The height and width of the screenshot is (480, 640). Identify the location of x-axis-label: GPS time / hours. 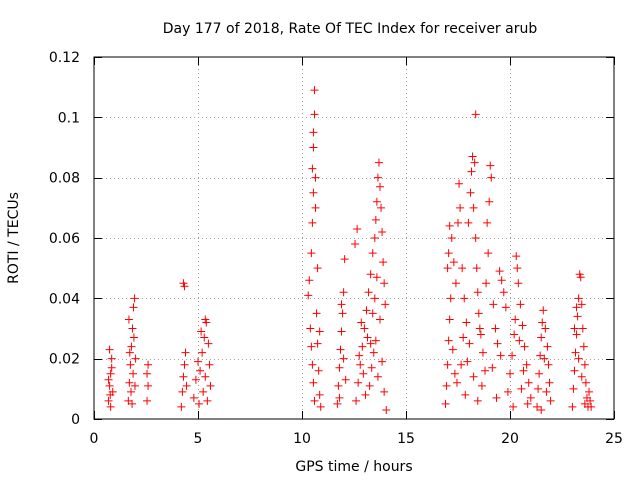
(353, 467).